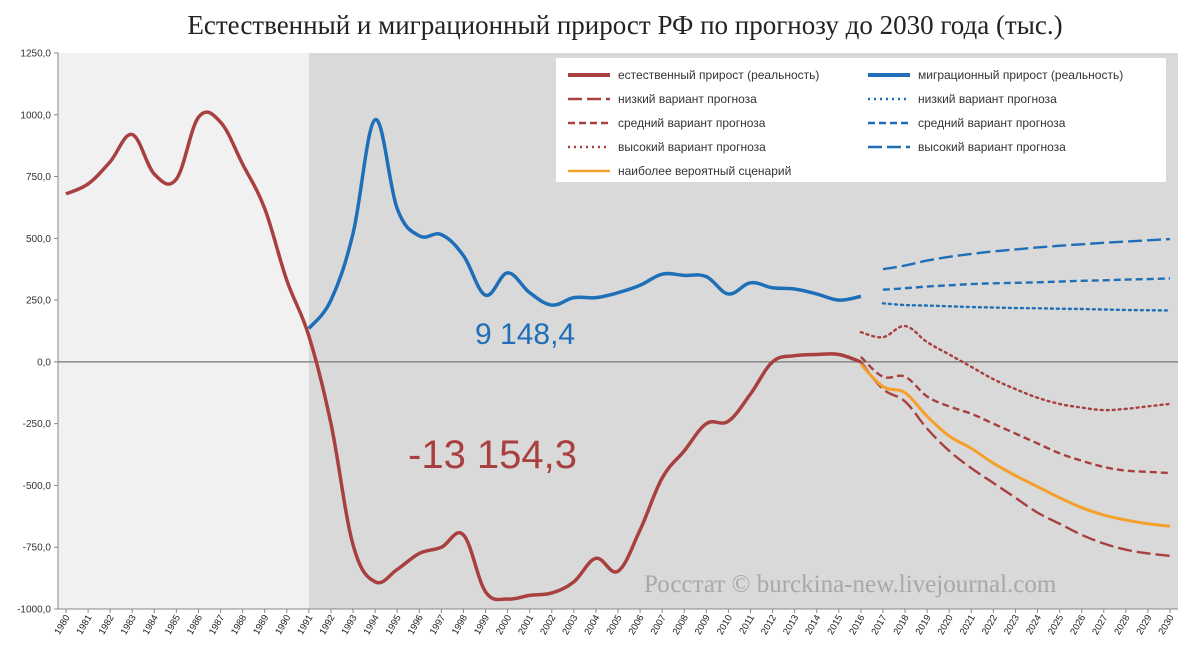 The width and height of the screenshot is (1200, 653). Describe the element at coordinates (681, 625) in the screenshot. I see `x-tick-label: 2008` at that location.